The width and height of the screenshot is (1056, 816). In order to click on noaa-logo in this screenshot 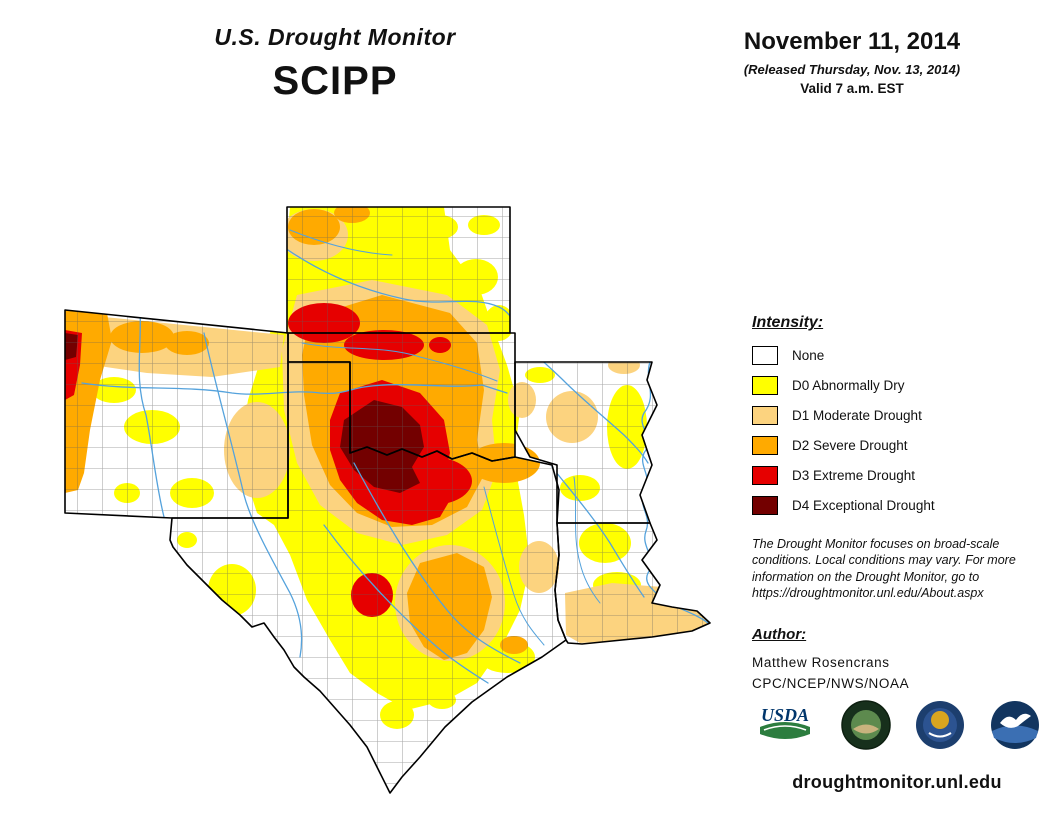, I will do `click(1014, 725)`.